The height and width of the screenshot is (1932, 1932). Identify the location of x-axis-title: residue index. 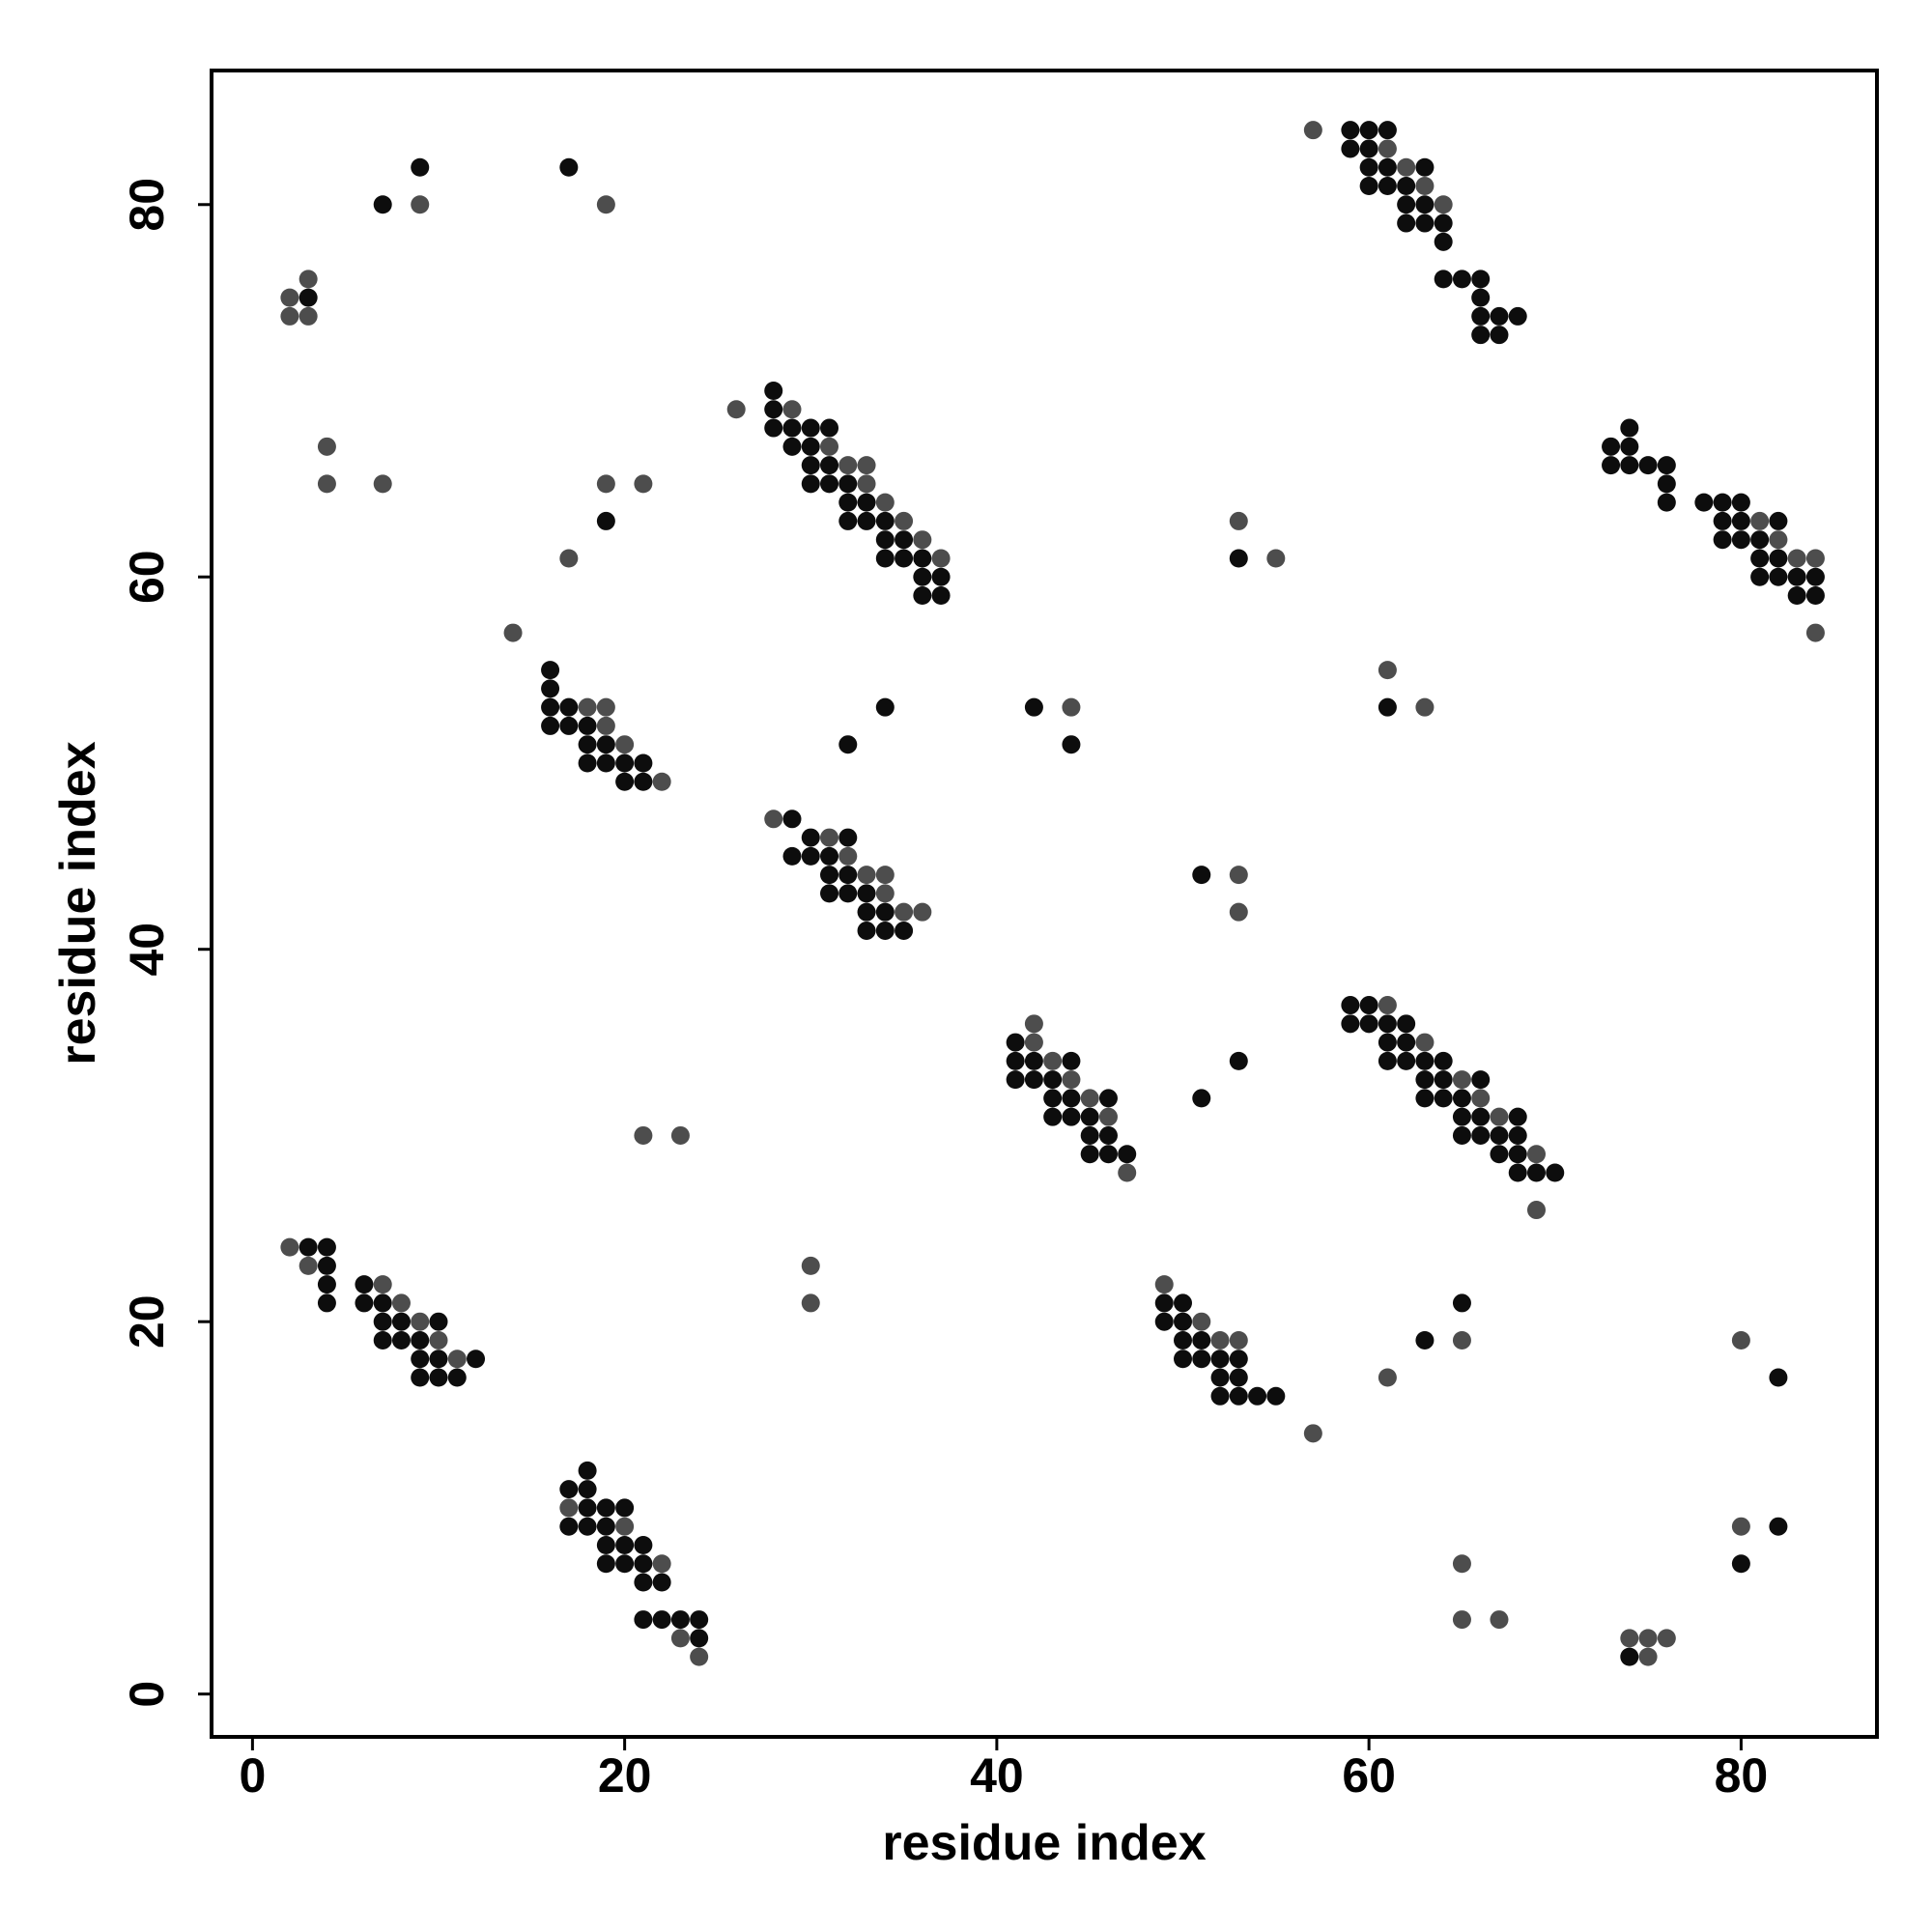
(1044, 1843).